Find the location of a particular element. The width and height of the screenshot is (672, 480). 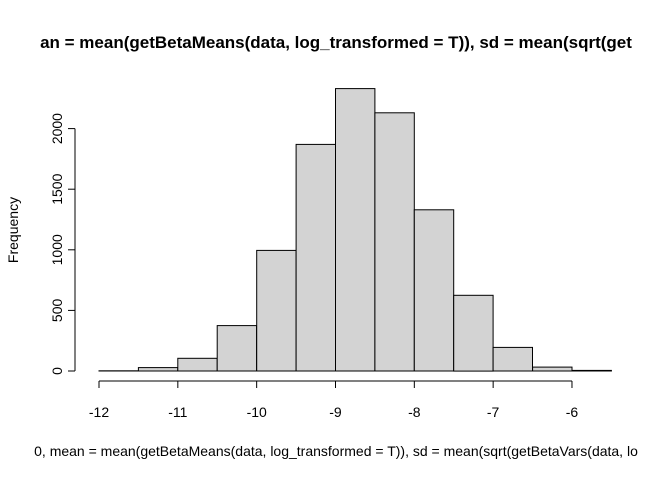

y-axis-label: Frequency is located at coordinates (13, 230).